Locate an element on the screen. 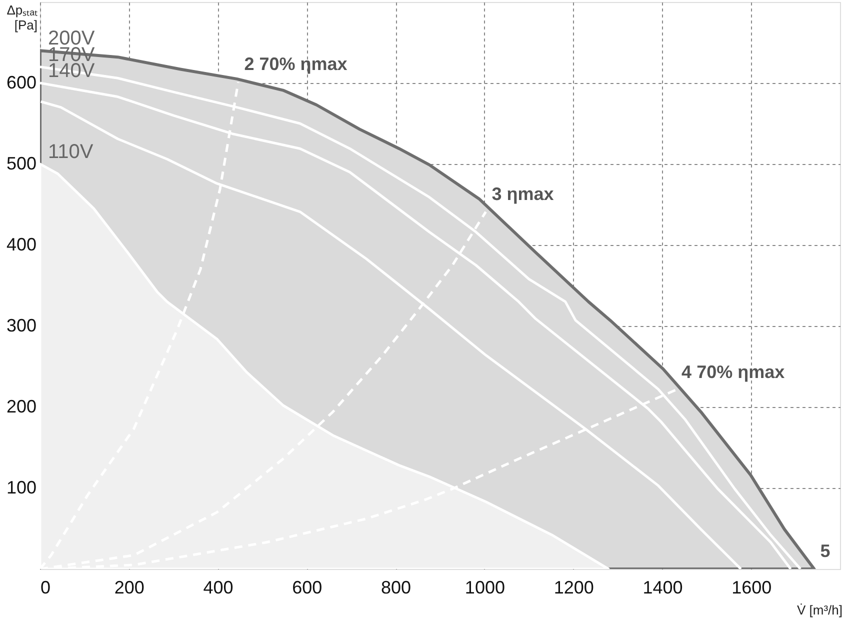 This screenshot has width=850, height=625. x-tick-label: 600 is located at coordinates (307, 588).